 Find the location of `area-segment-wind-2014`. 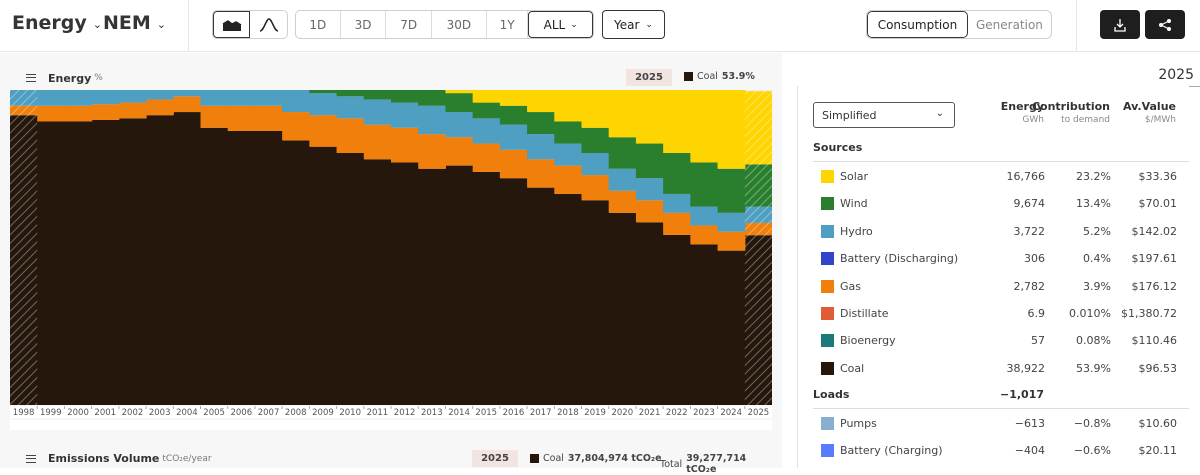

area-segment-wind-2014 is located at coordinates (459, 103).